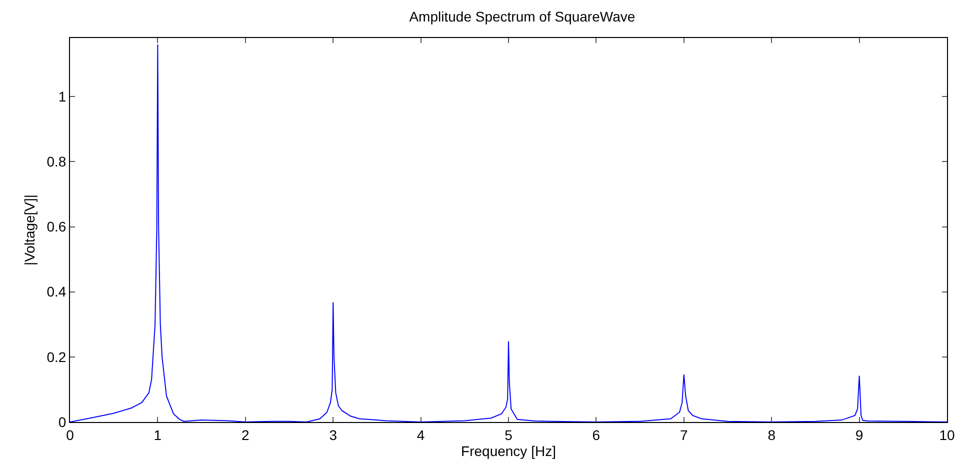 This screenshot has height=472, width=967. What do you see at coordinates (56, 356) in the screenshot?
I see `y-tick-label: 0.2` at bounding box center [56, 356].